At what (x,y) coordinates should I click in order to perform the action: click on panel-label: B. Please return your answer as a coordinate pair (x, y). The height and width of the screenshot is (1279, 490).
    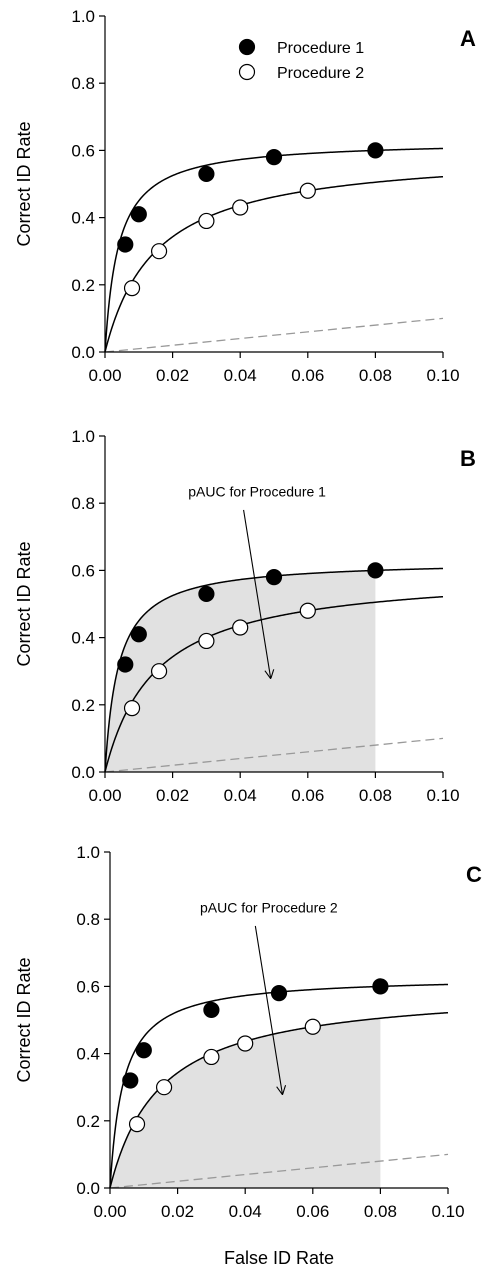
    Looking at the image, I should click on (468, 458).